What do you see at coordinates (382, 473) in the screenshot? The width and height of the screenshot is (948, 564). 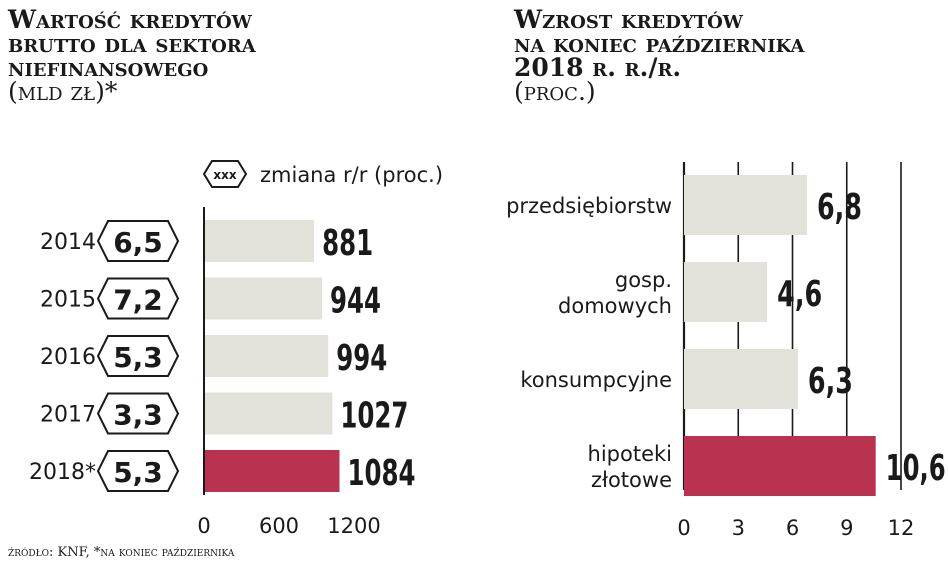 I see `value-label-4: 1084` at bounding box center [382, 473].